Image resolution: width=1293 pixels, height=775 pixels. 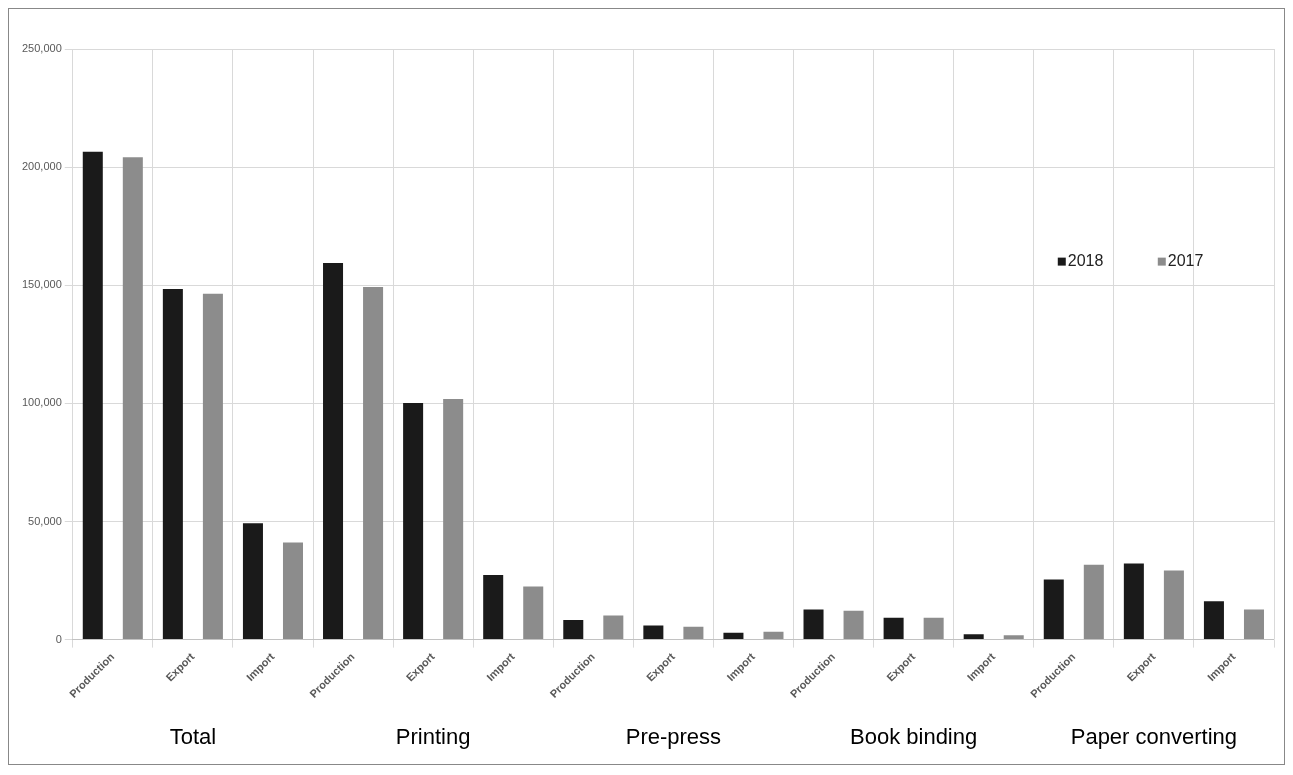 What do you see at coordinates (673, 736) in the screenshot?
I see `text: Pre-press` at bounding box center [673, 736].